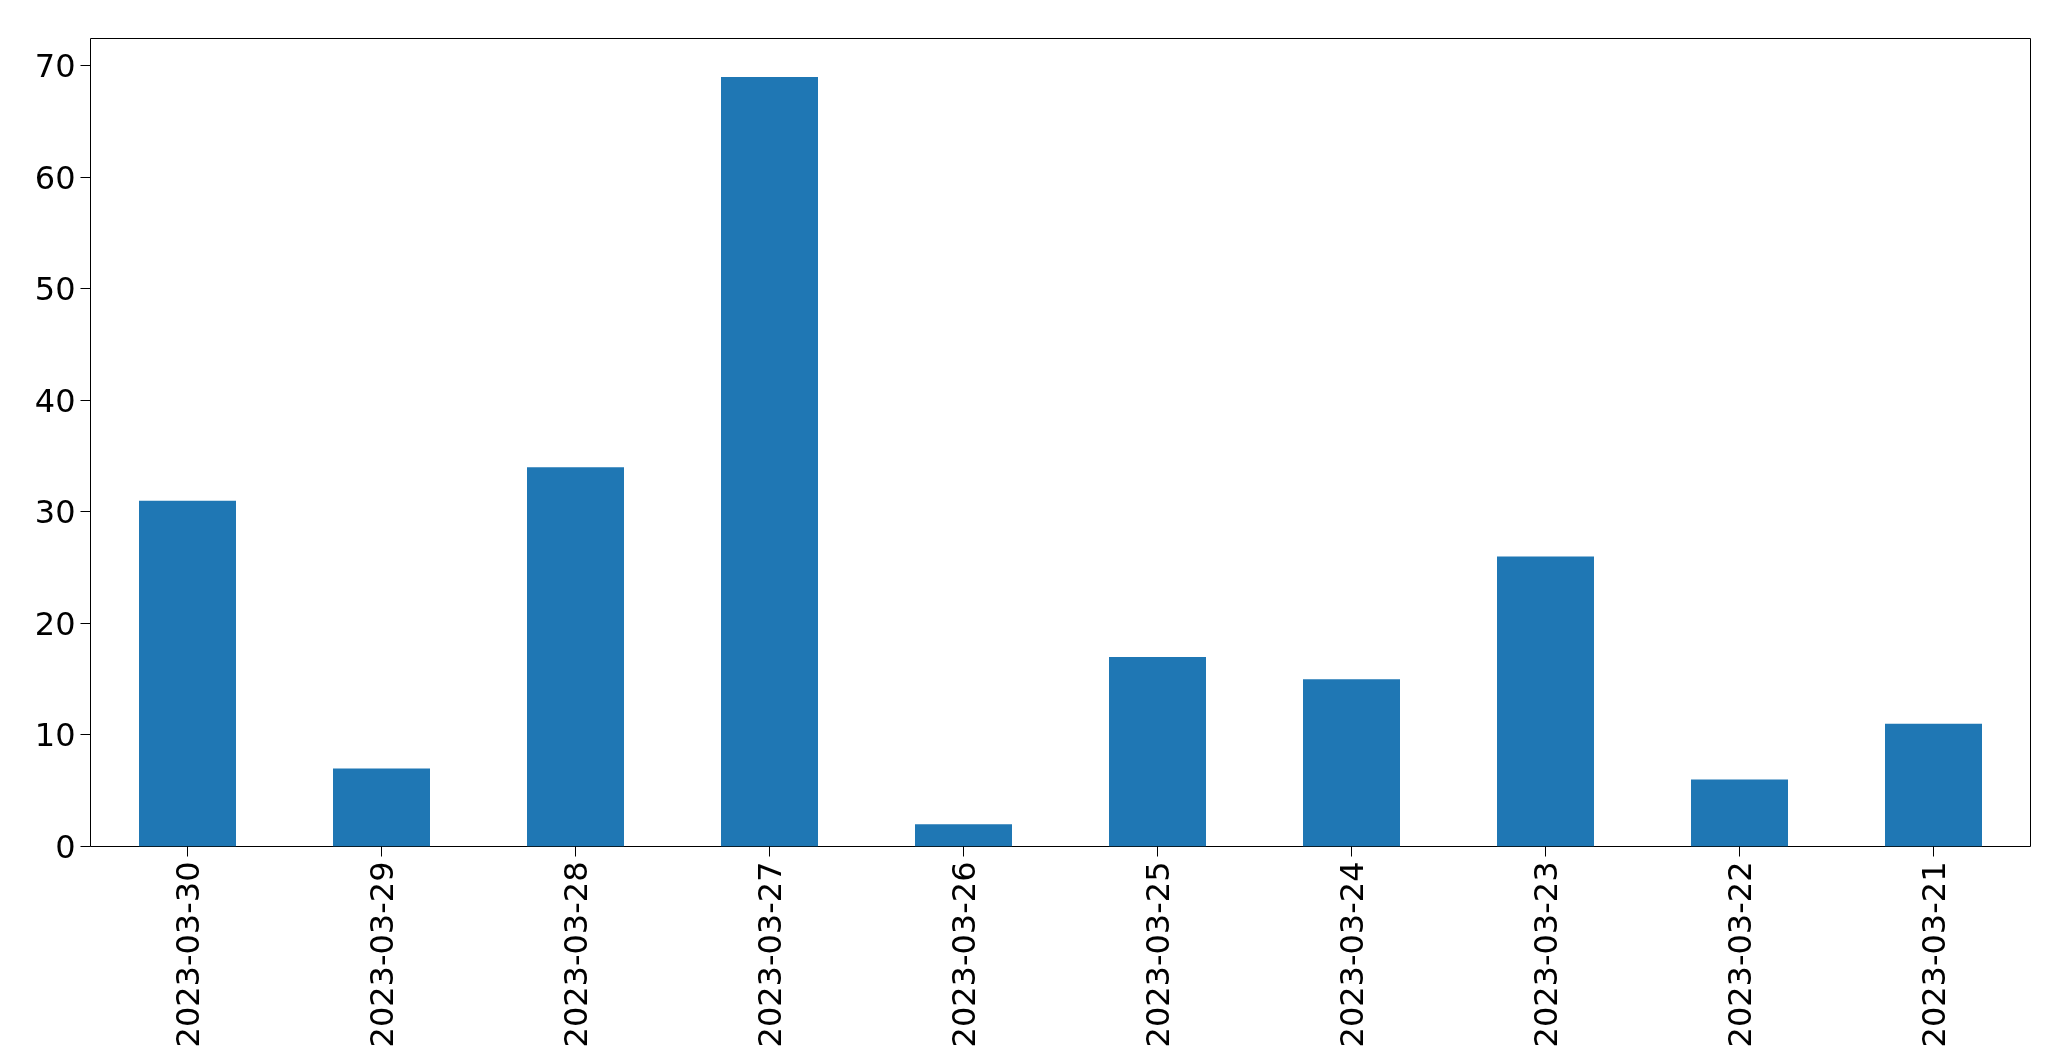  Describe the element at coordinates (55, 735) in the screenshot. I see `y-tick-label: 10` at that location.